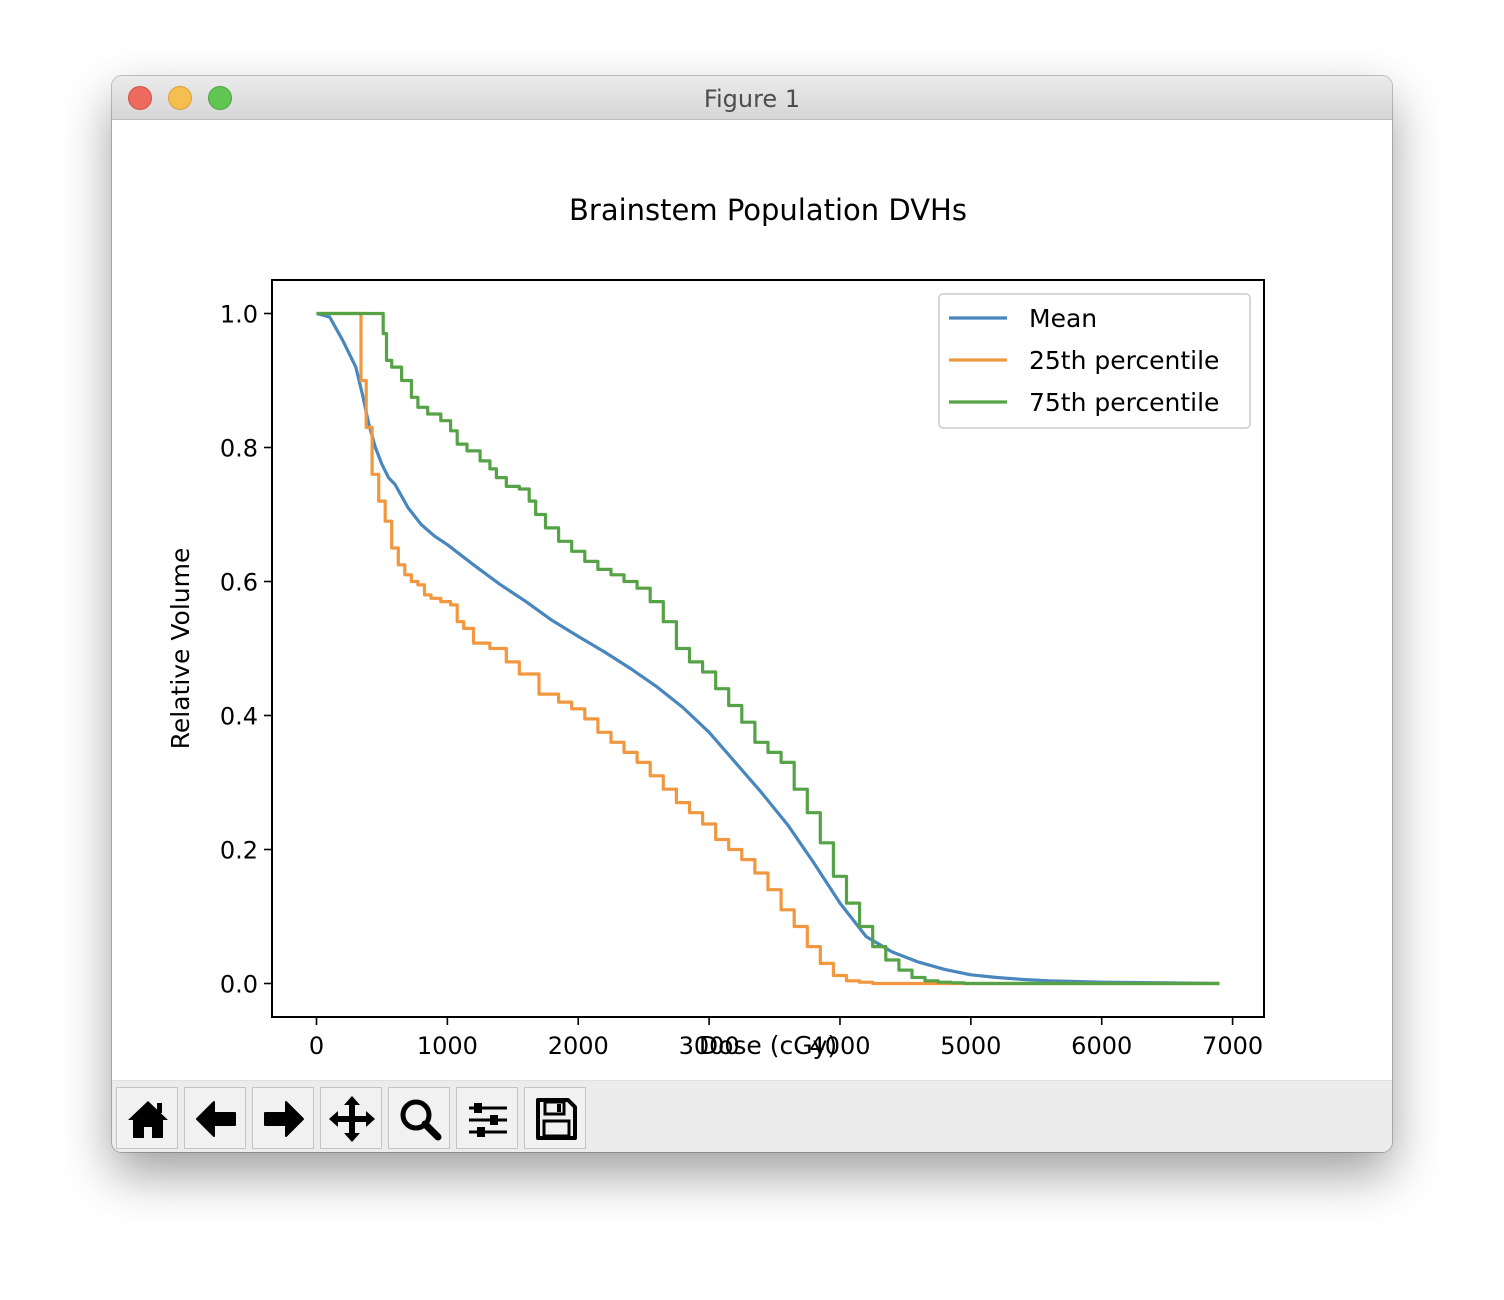 The height and width of the screenshot is (1300, 1504). I want to click on x-tick-label: 4000, so click(839, 1046).